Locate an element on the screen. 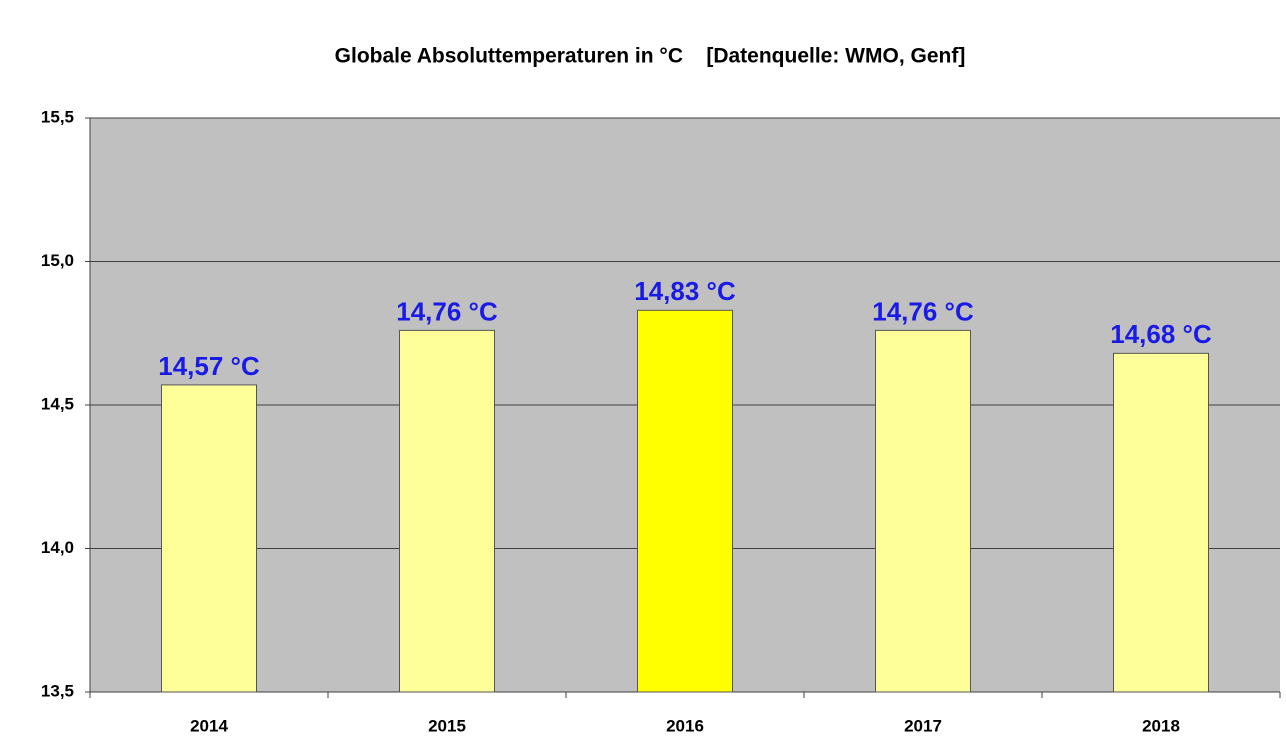 This screenshot has height=751, width=1286. data-label: 14,68 °C is located at coordinates (1161, 334).